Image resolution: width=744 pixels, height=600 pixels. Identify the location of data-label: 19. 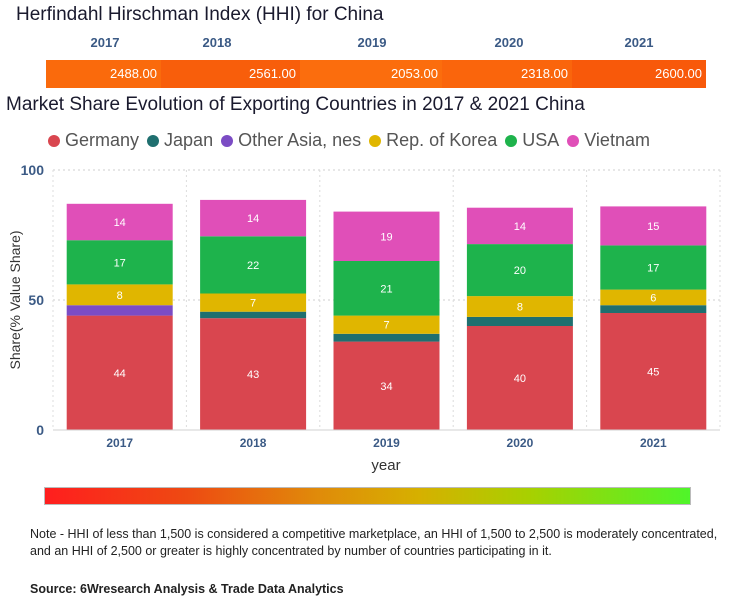
(386, 237).